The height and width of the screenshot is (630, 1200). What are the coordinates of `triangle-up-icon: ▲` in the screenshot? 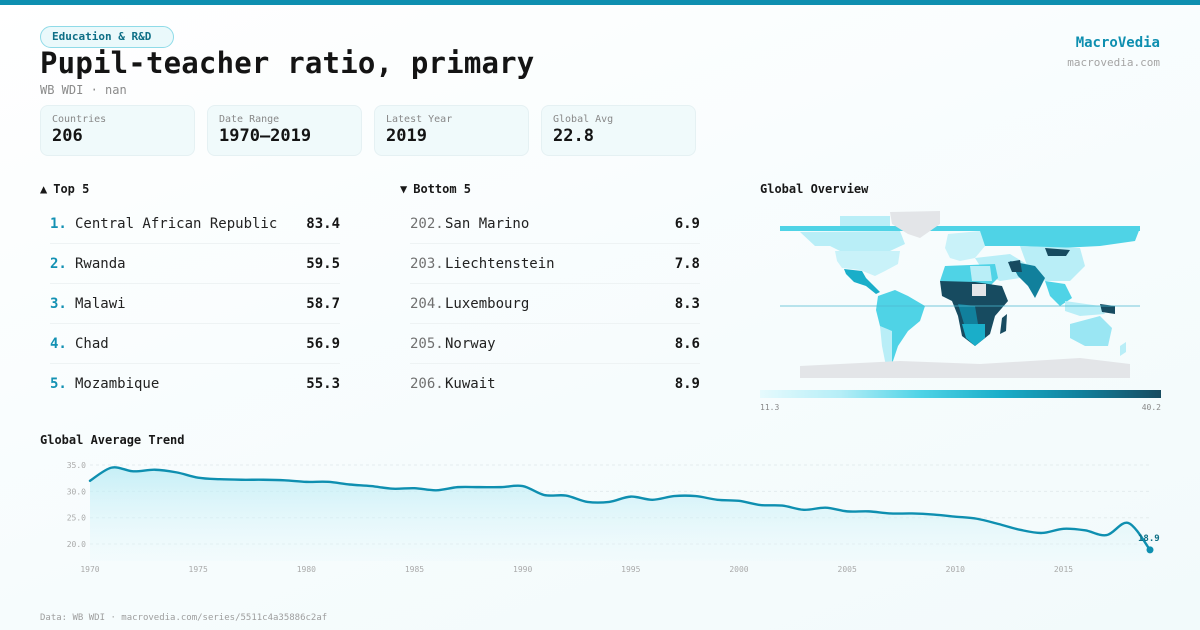 It's located at (44, 189).